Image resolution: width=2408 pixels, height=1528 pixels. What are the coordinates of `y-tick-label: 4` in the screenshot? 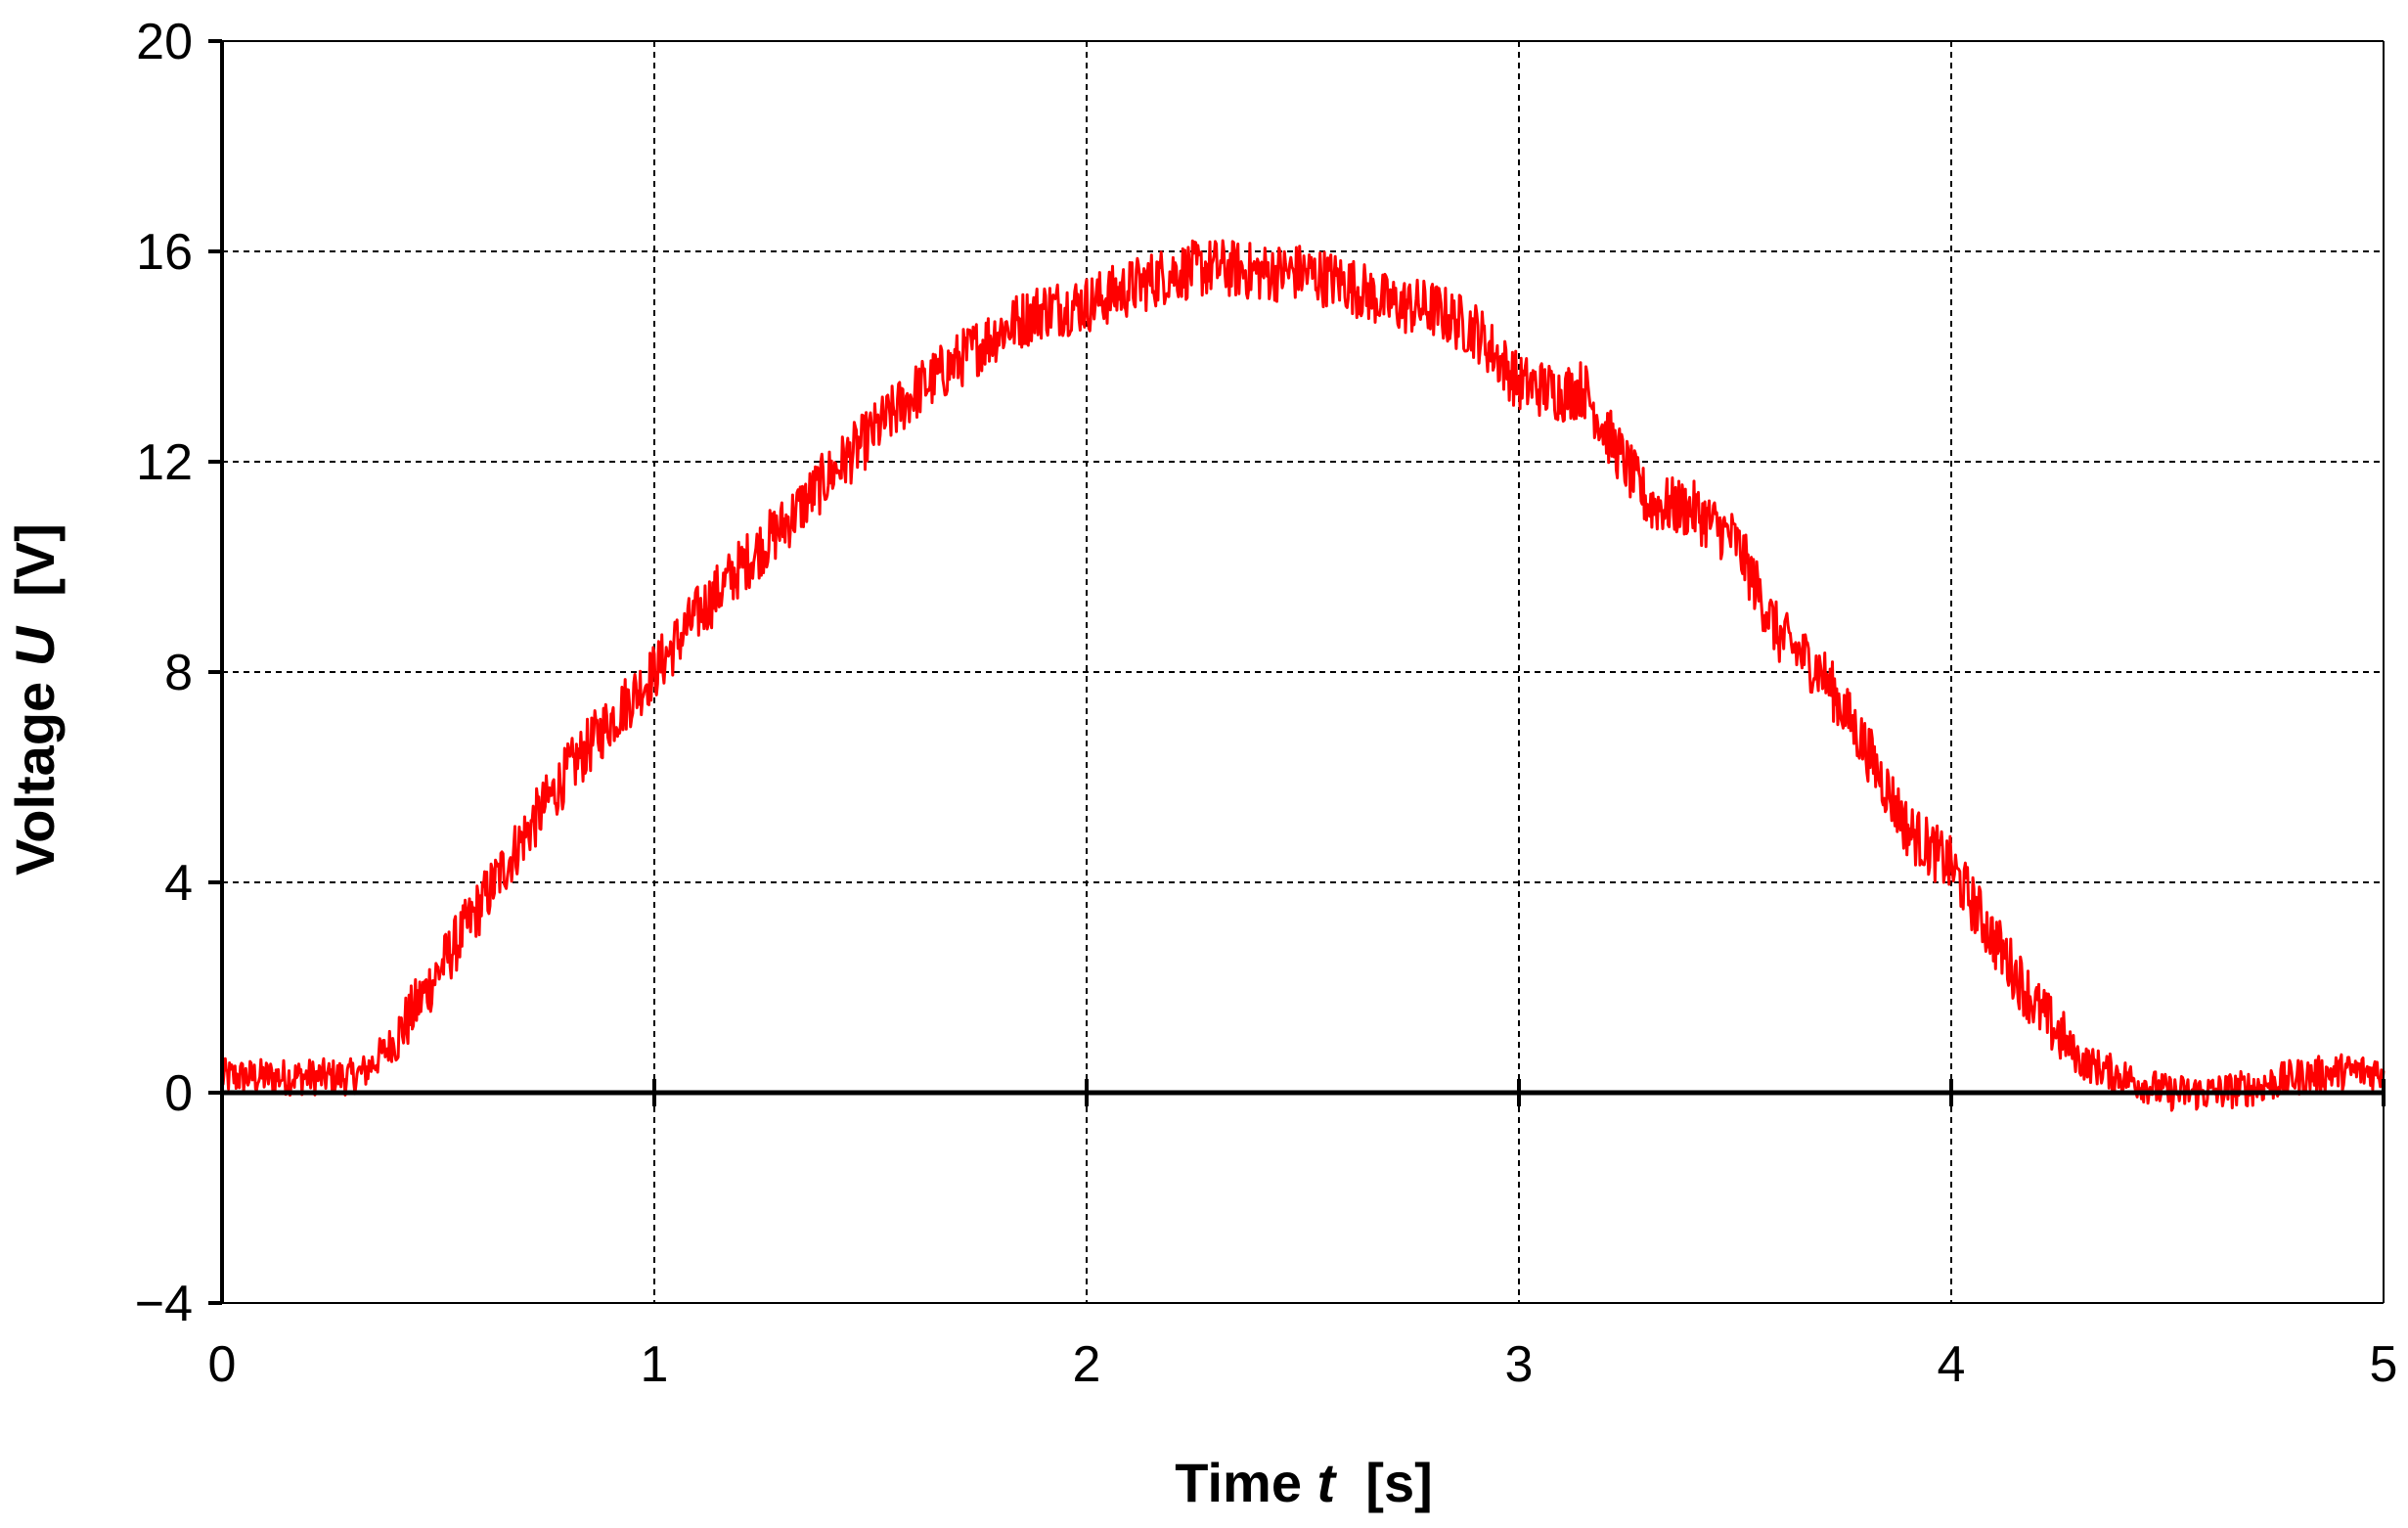 It's located at (178, 883).